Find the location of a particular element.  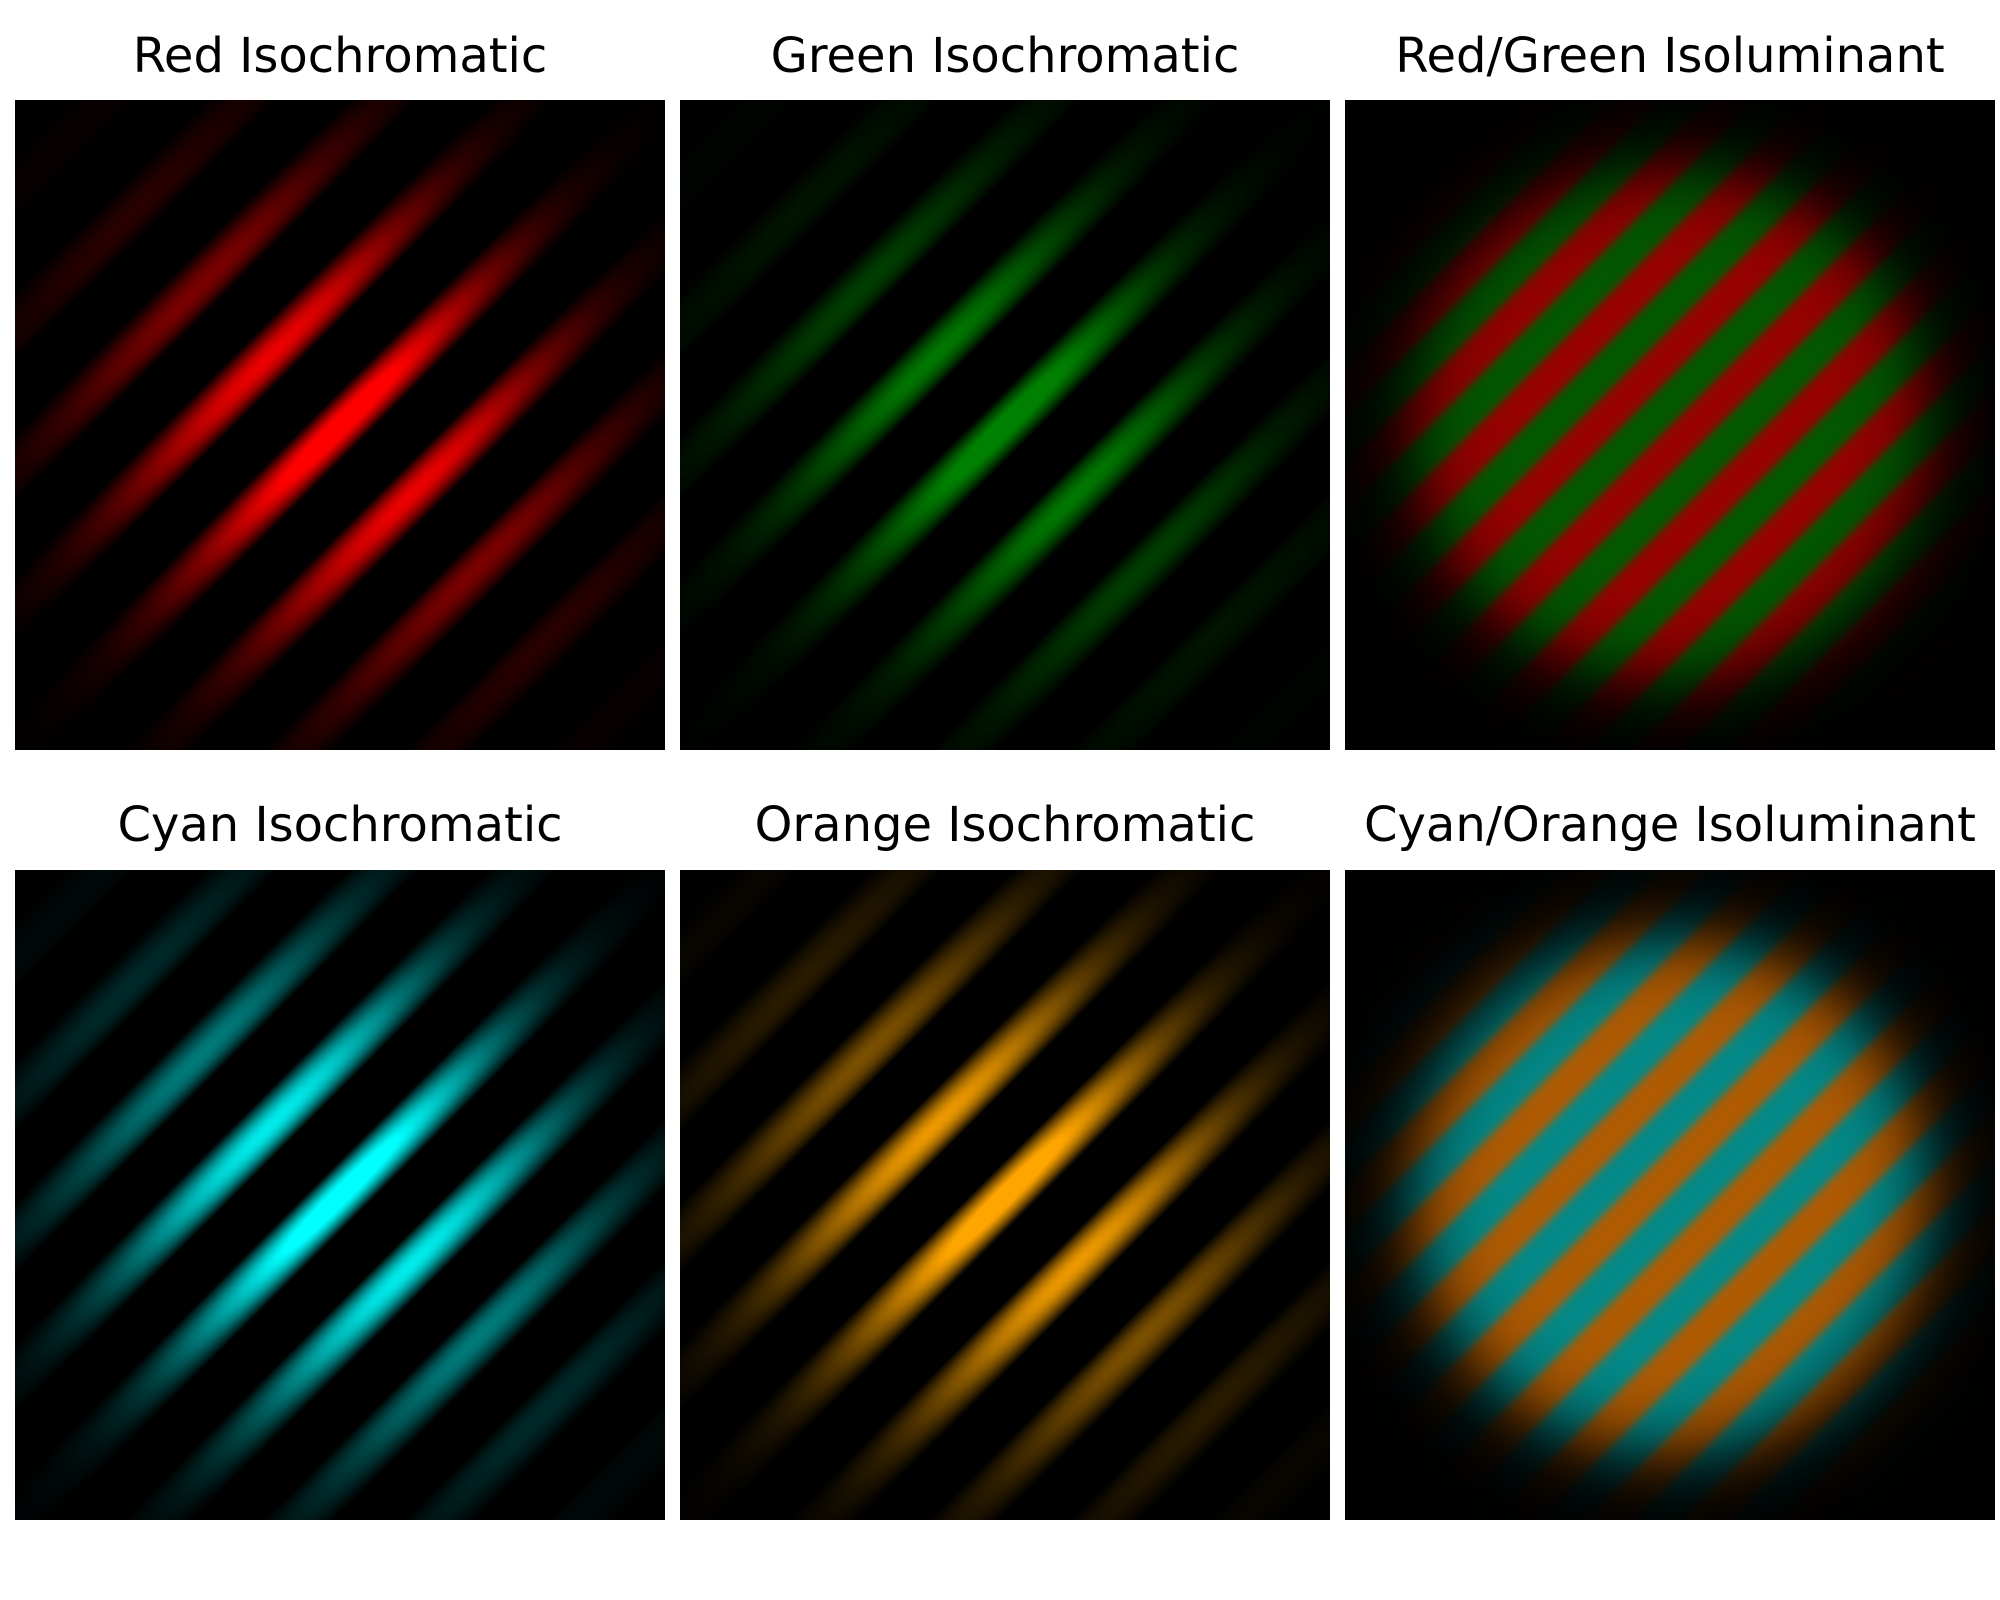

panel-title-green-isochromatic: Green Isochromatic is located at coordinates (1005, 56).